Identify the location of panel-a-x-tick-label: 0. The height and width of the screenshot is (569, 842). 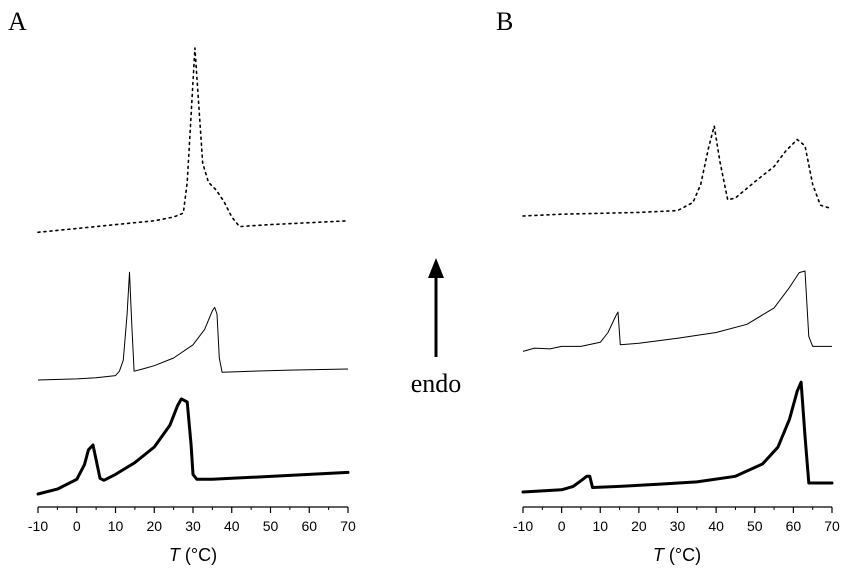
(77, 526).